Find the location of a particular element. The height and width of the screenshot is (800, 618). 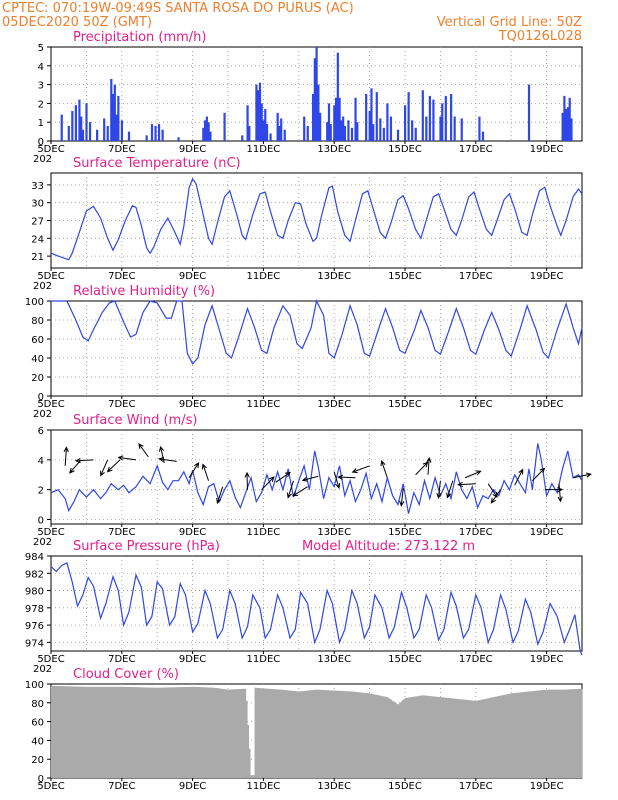

x-overflow-label: 202 is located at coordinates (42, 542).